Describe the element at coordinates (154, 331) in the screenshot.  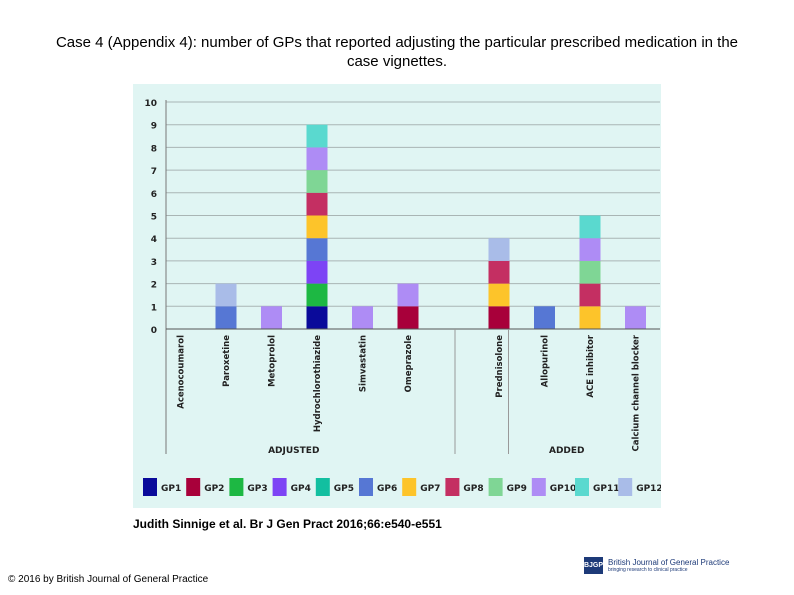
I see `y-tick-label: 0` at that location.